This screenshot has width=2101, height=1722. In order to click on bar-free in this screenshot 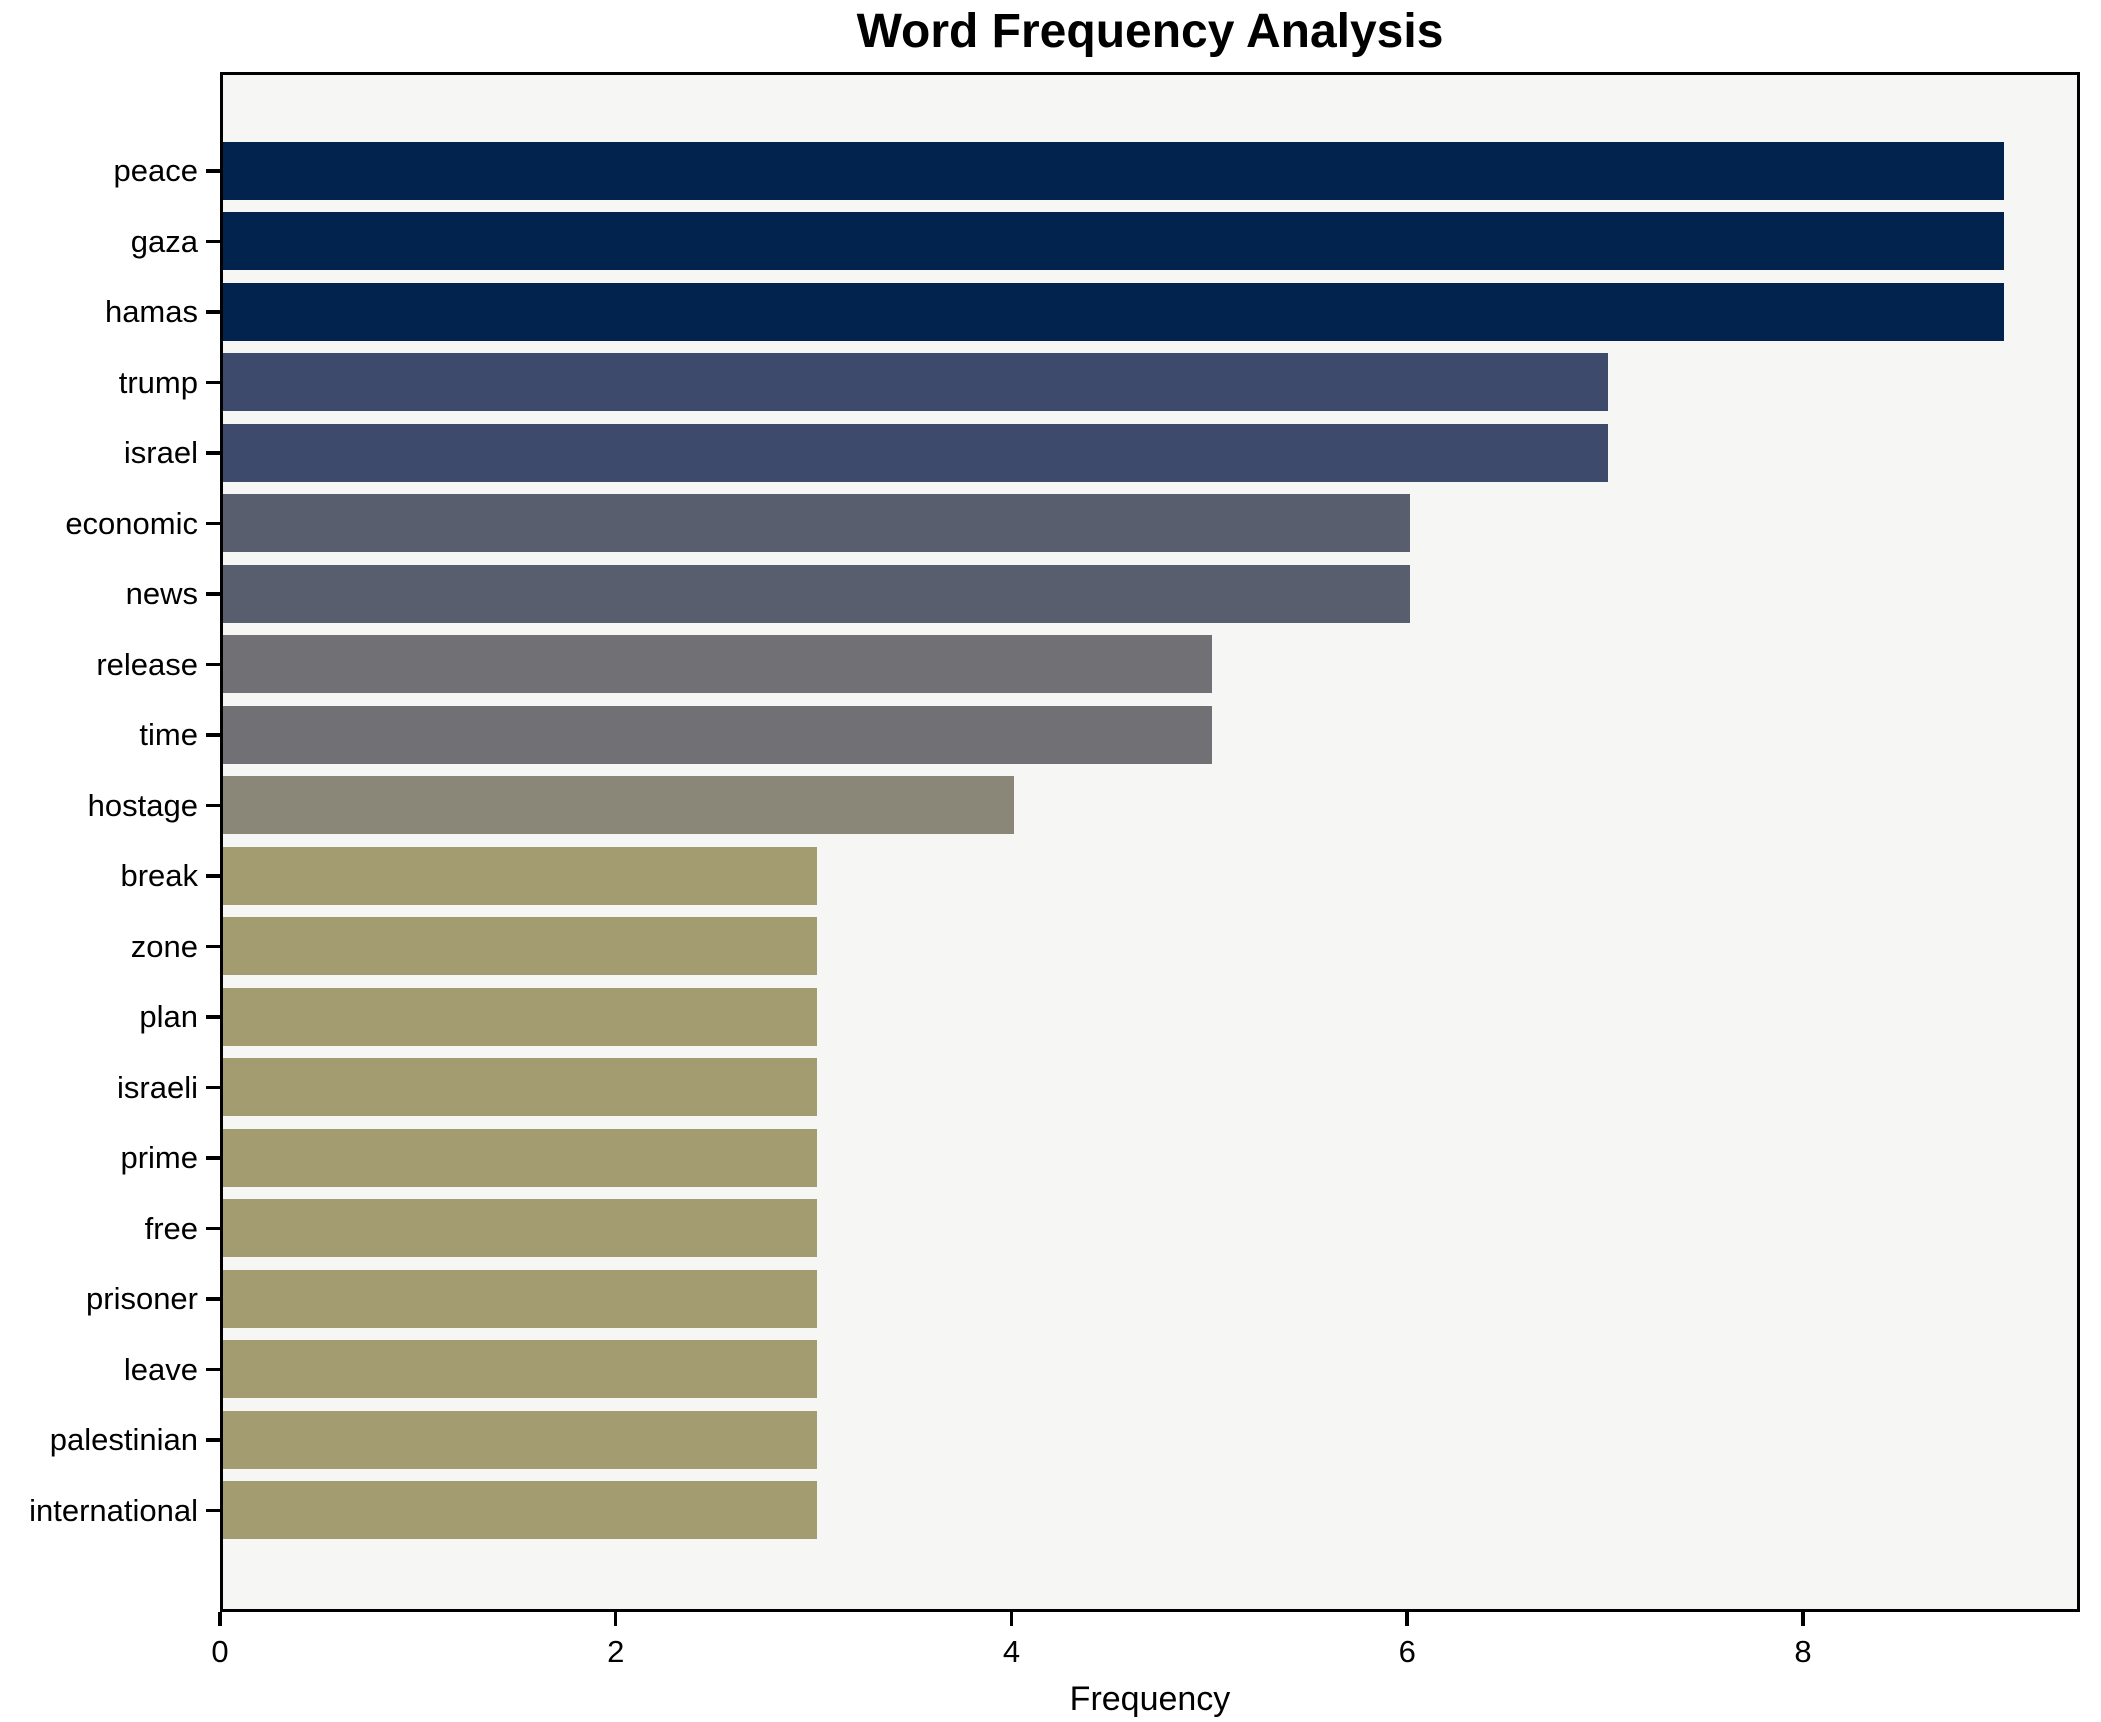, I will do `click(520, 1228)`.